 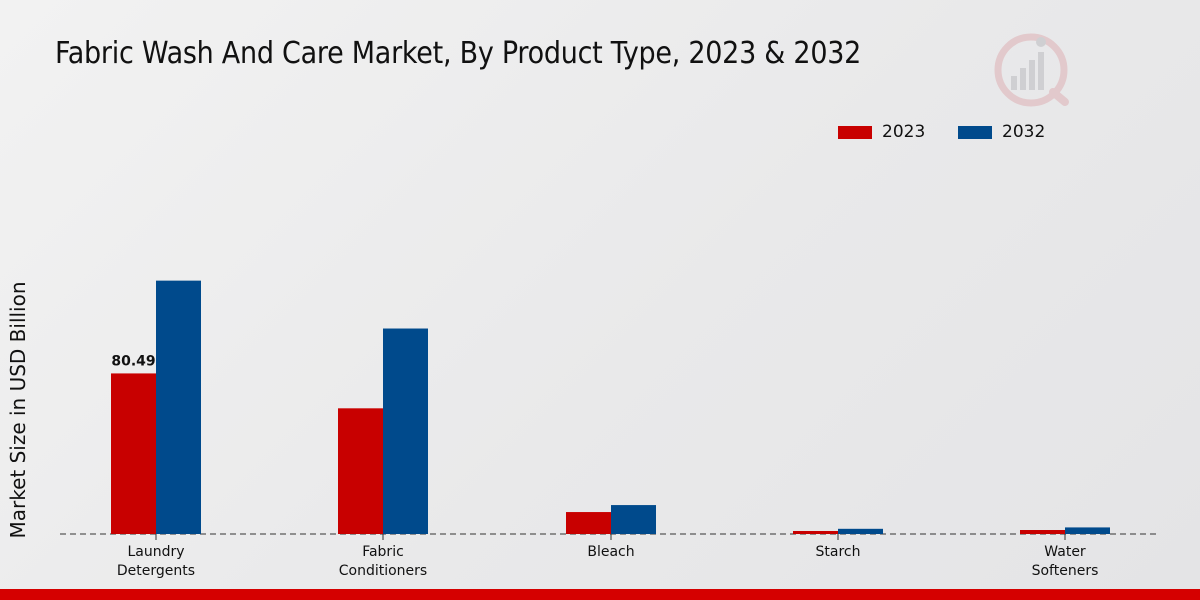 What do you see at coordinates (156, 561) in the screenshot?
I see `x-tick-label-0: Laundry Detergents` at bounding box center [156, 561].